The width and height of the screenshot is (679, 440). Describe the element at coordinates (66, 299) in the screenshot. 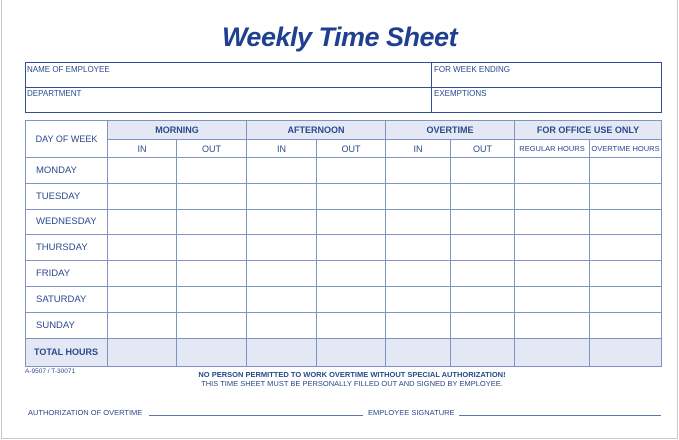

I see `day-label: SATURDAY` at that location.